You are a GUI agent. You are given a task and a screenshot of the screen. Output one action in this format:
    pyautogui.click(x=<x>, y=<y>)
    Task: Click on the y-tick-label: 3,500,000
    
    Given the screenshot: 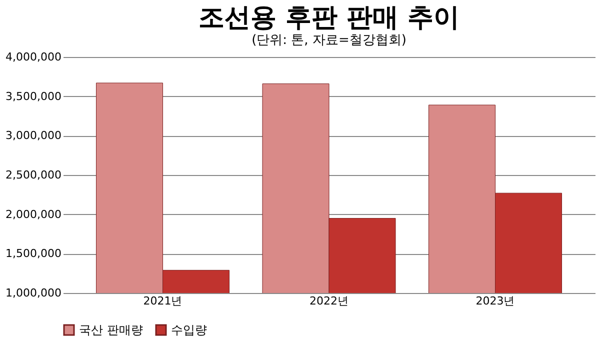 What is the action you would take?
    pyautogui.click(x=34, y=96)
    